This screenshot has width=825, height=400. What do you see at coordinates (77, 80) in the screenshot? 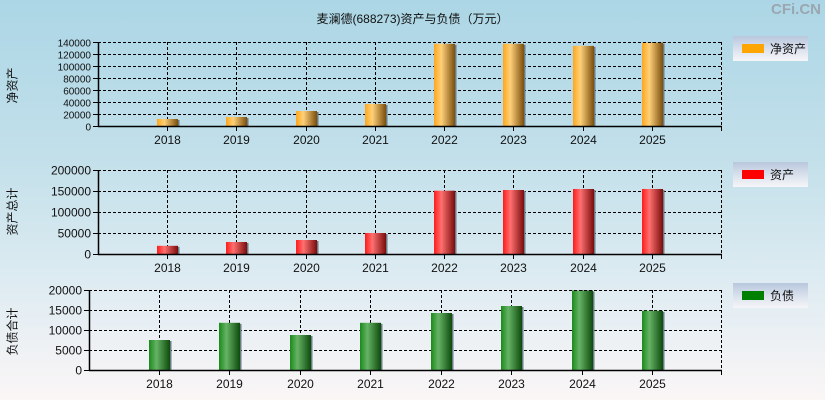
I see `y-tick-label: 80000` at bounding box center [77, 80].